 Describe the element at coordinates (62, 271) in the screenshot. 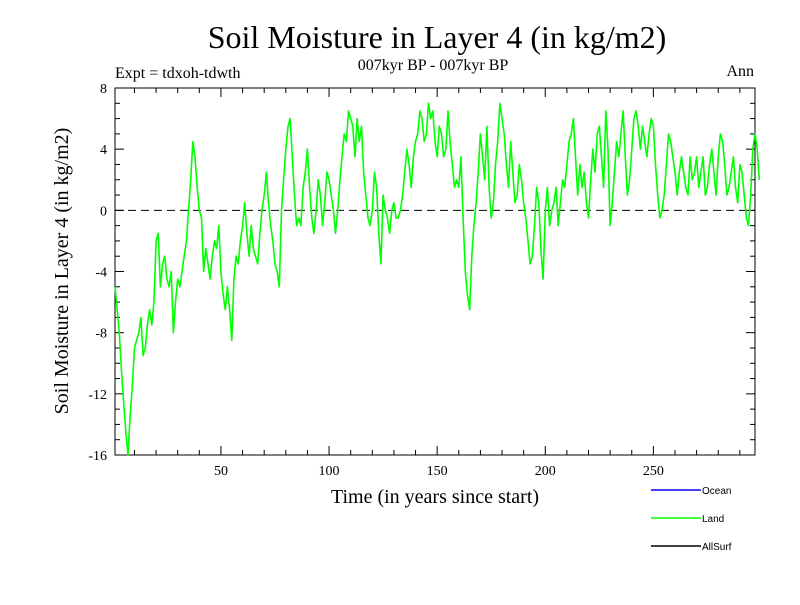

I see `y-axis-label: Soil Moisture in Layer 4 (in kg/m2)` at that location.